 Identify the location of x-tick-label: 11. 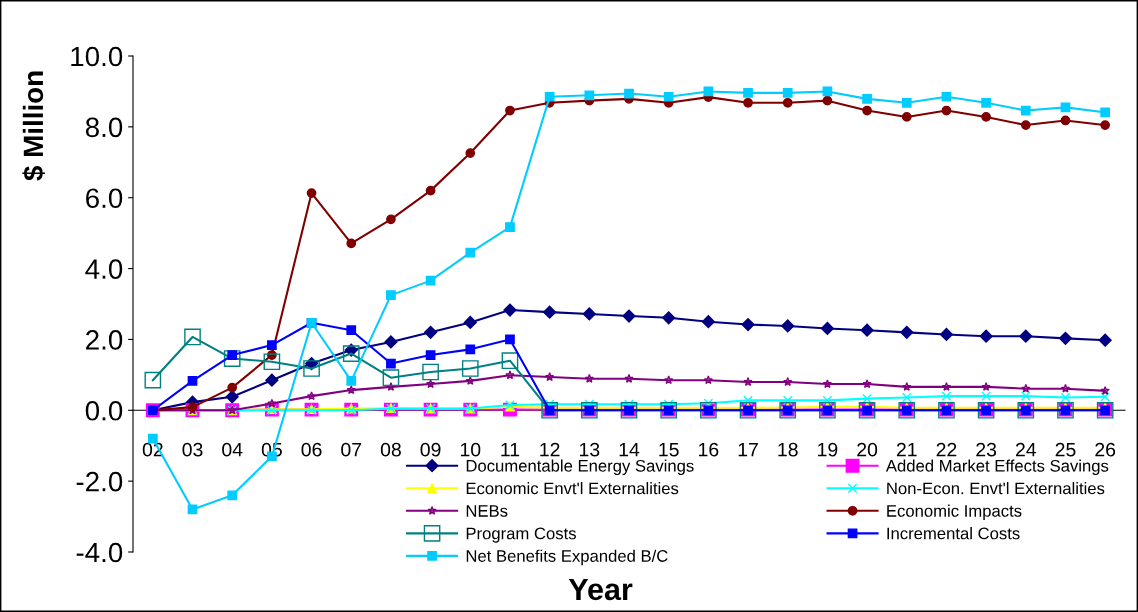
(510, 449).